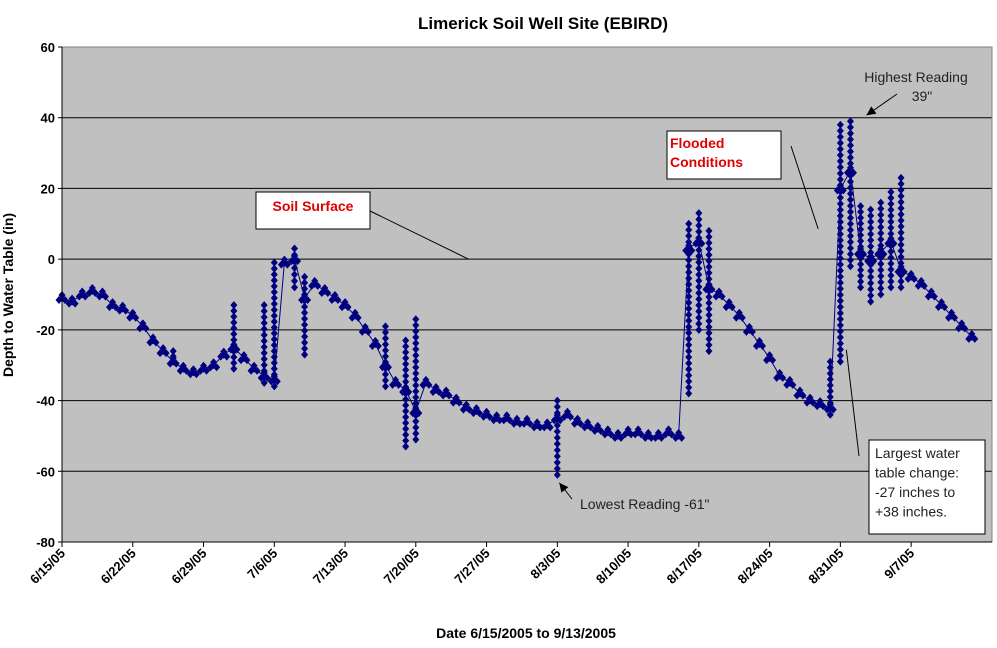 The width and height of the screenshot is (997, 648). I want to click on y-tick-label: 60, so click(48, 47).